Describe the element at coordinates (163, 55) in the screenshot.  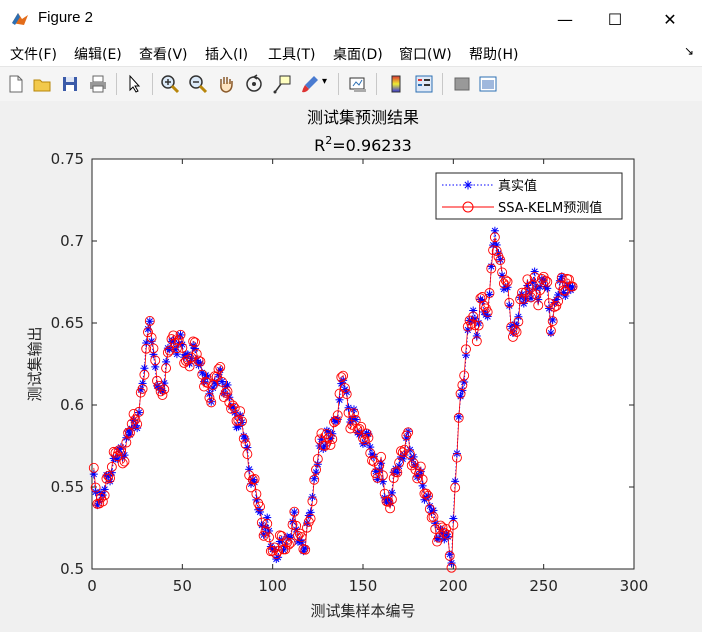
I see `menu-view: 查看(V)` at that location.